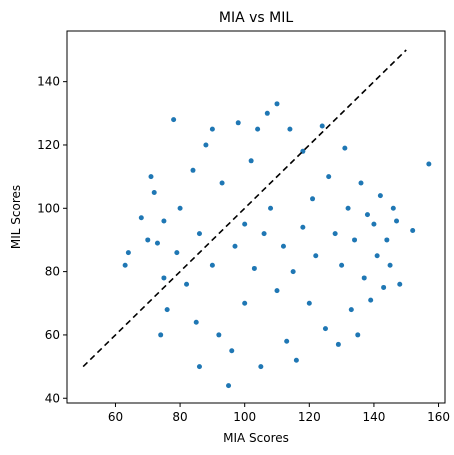 The width and height of the screenshot is (454, 455). What do you see at coordinates (52, 398) in the screenshot?
I see `y-tick-label: 40` at bounding box center [52, 398].